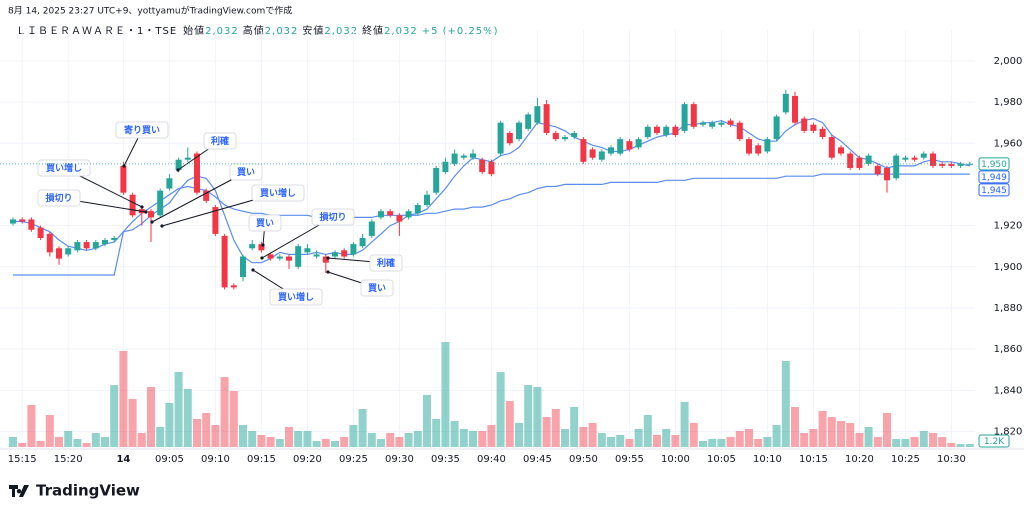 This screenshot has width=1024, height=512. What do you see at coordinates (261, 459) in the screenshot?
I see `x-tick-label: 09:15` at bounding box center [261, 459].